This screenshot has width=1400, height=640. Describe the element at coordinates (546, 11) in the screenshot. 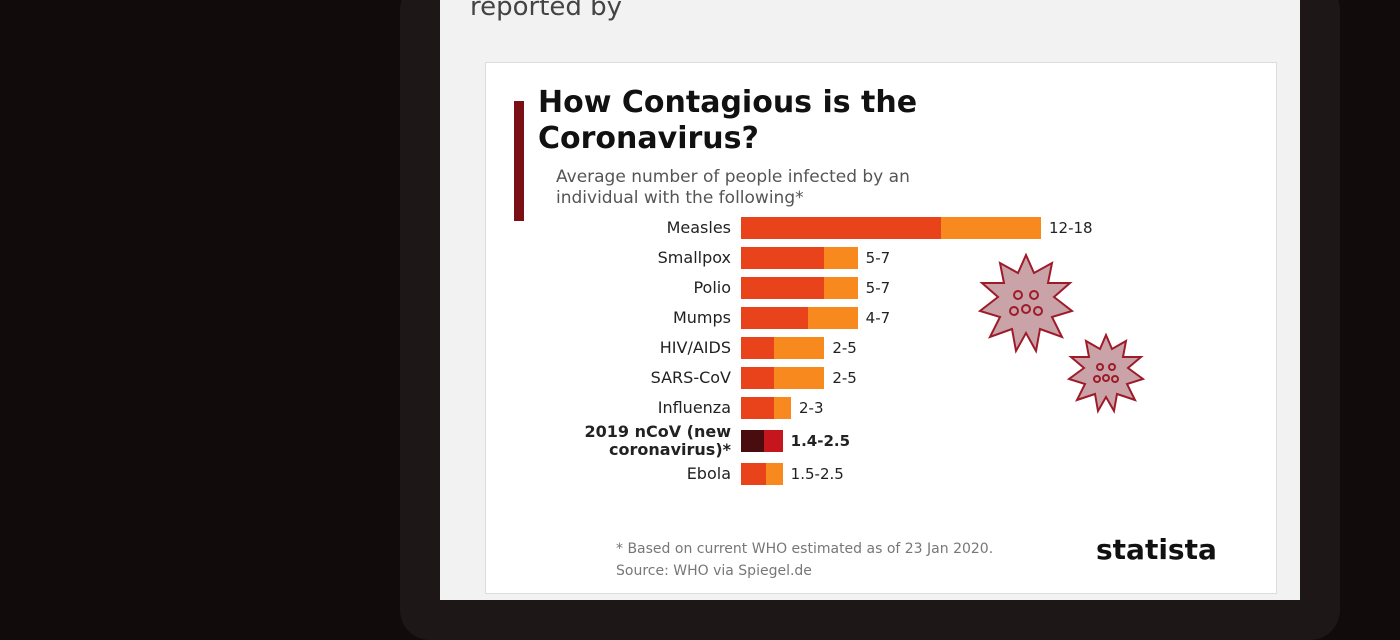

I see `header: reported by` at that location.